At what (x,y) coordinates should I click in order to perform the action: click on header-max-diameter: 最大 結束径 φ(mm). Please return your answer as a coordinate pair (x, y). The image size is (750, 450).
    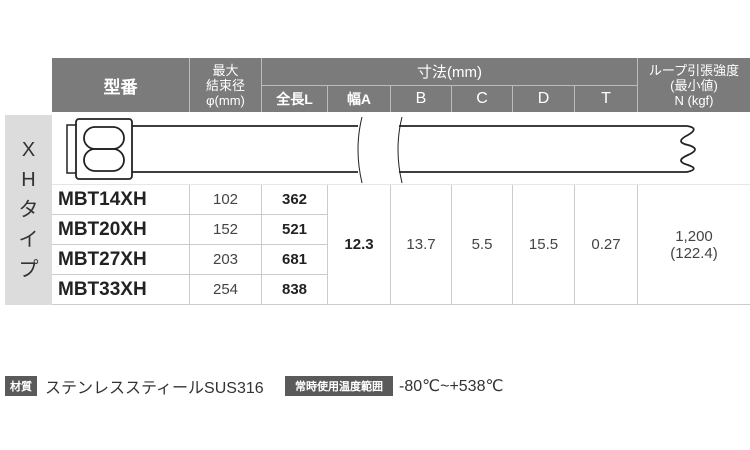
    Looking at the image, I should click on (226, 85).